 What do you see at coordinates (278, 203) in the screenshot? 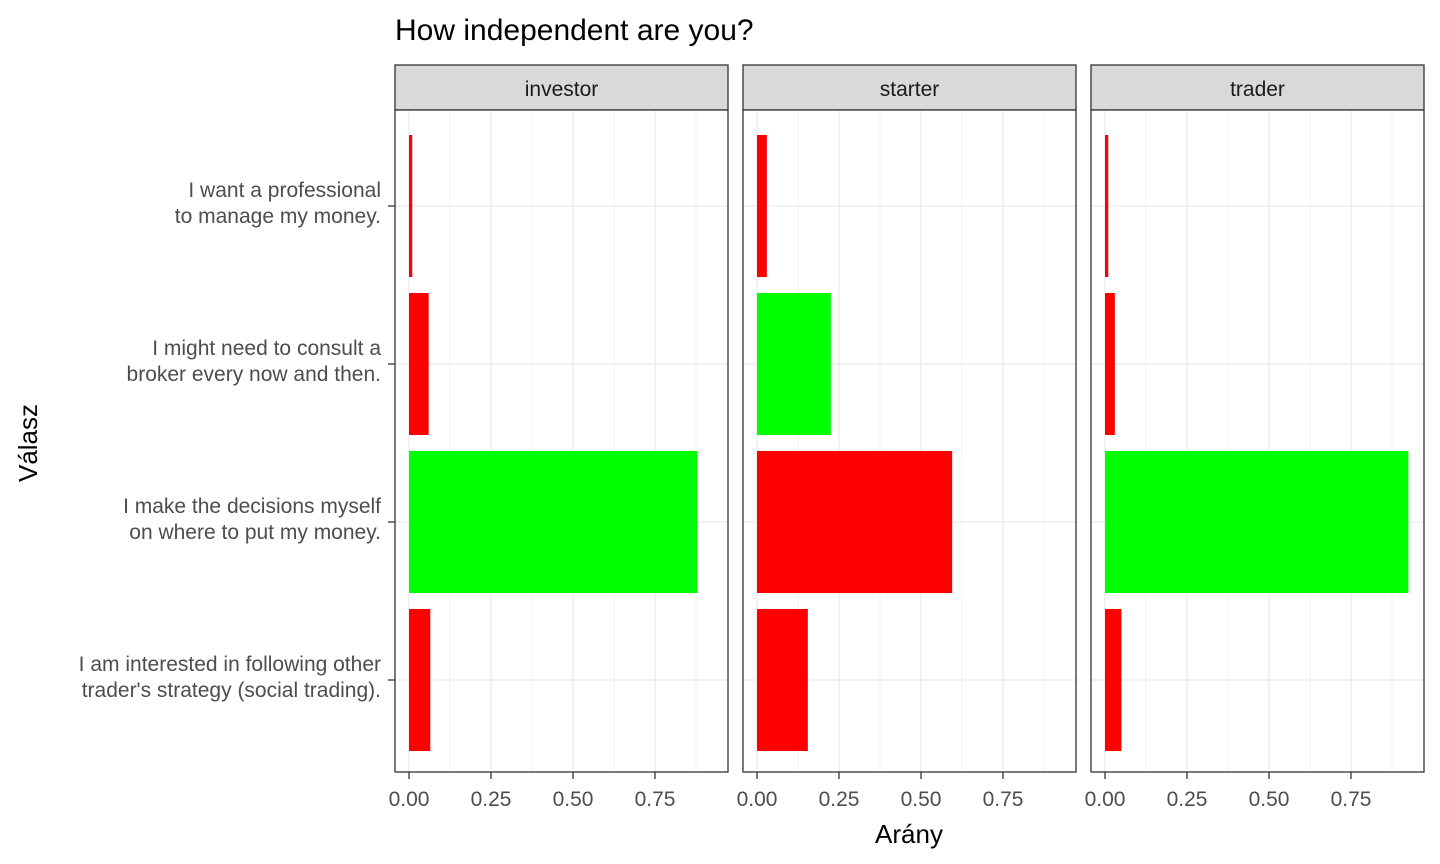
I see `y-tick-label: I want a professional to manage my money.` at bounding box center [278, 203].